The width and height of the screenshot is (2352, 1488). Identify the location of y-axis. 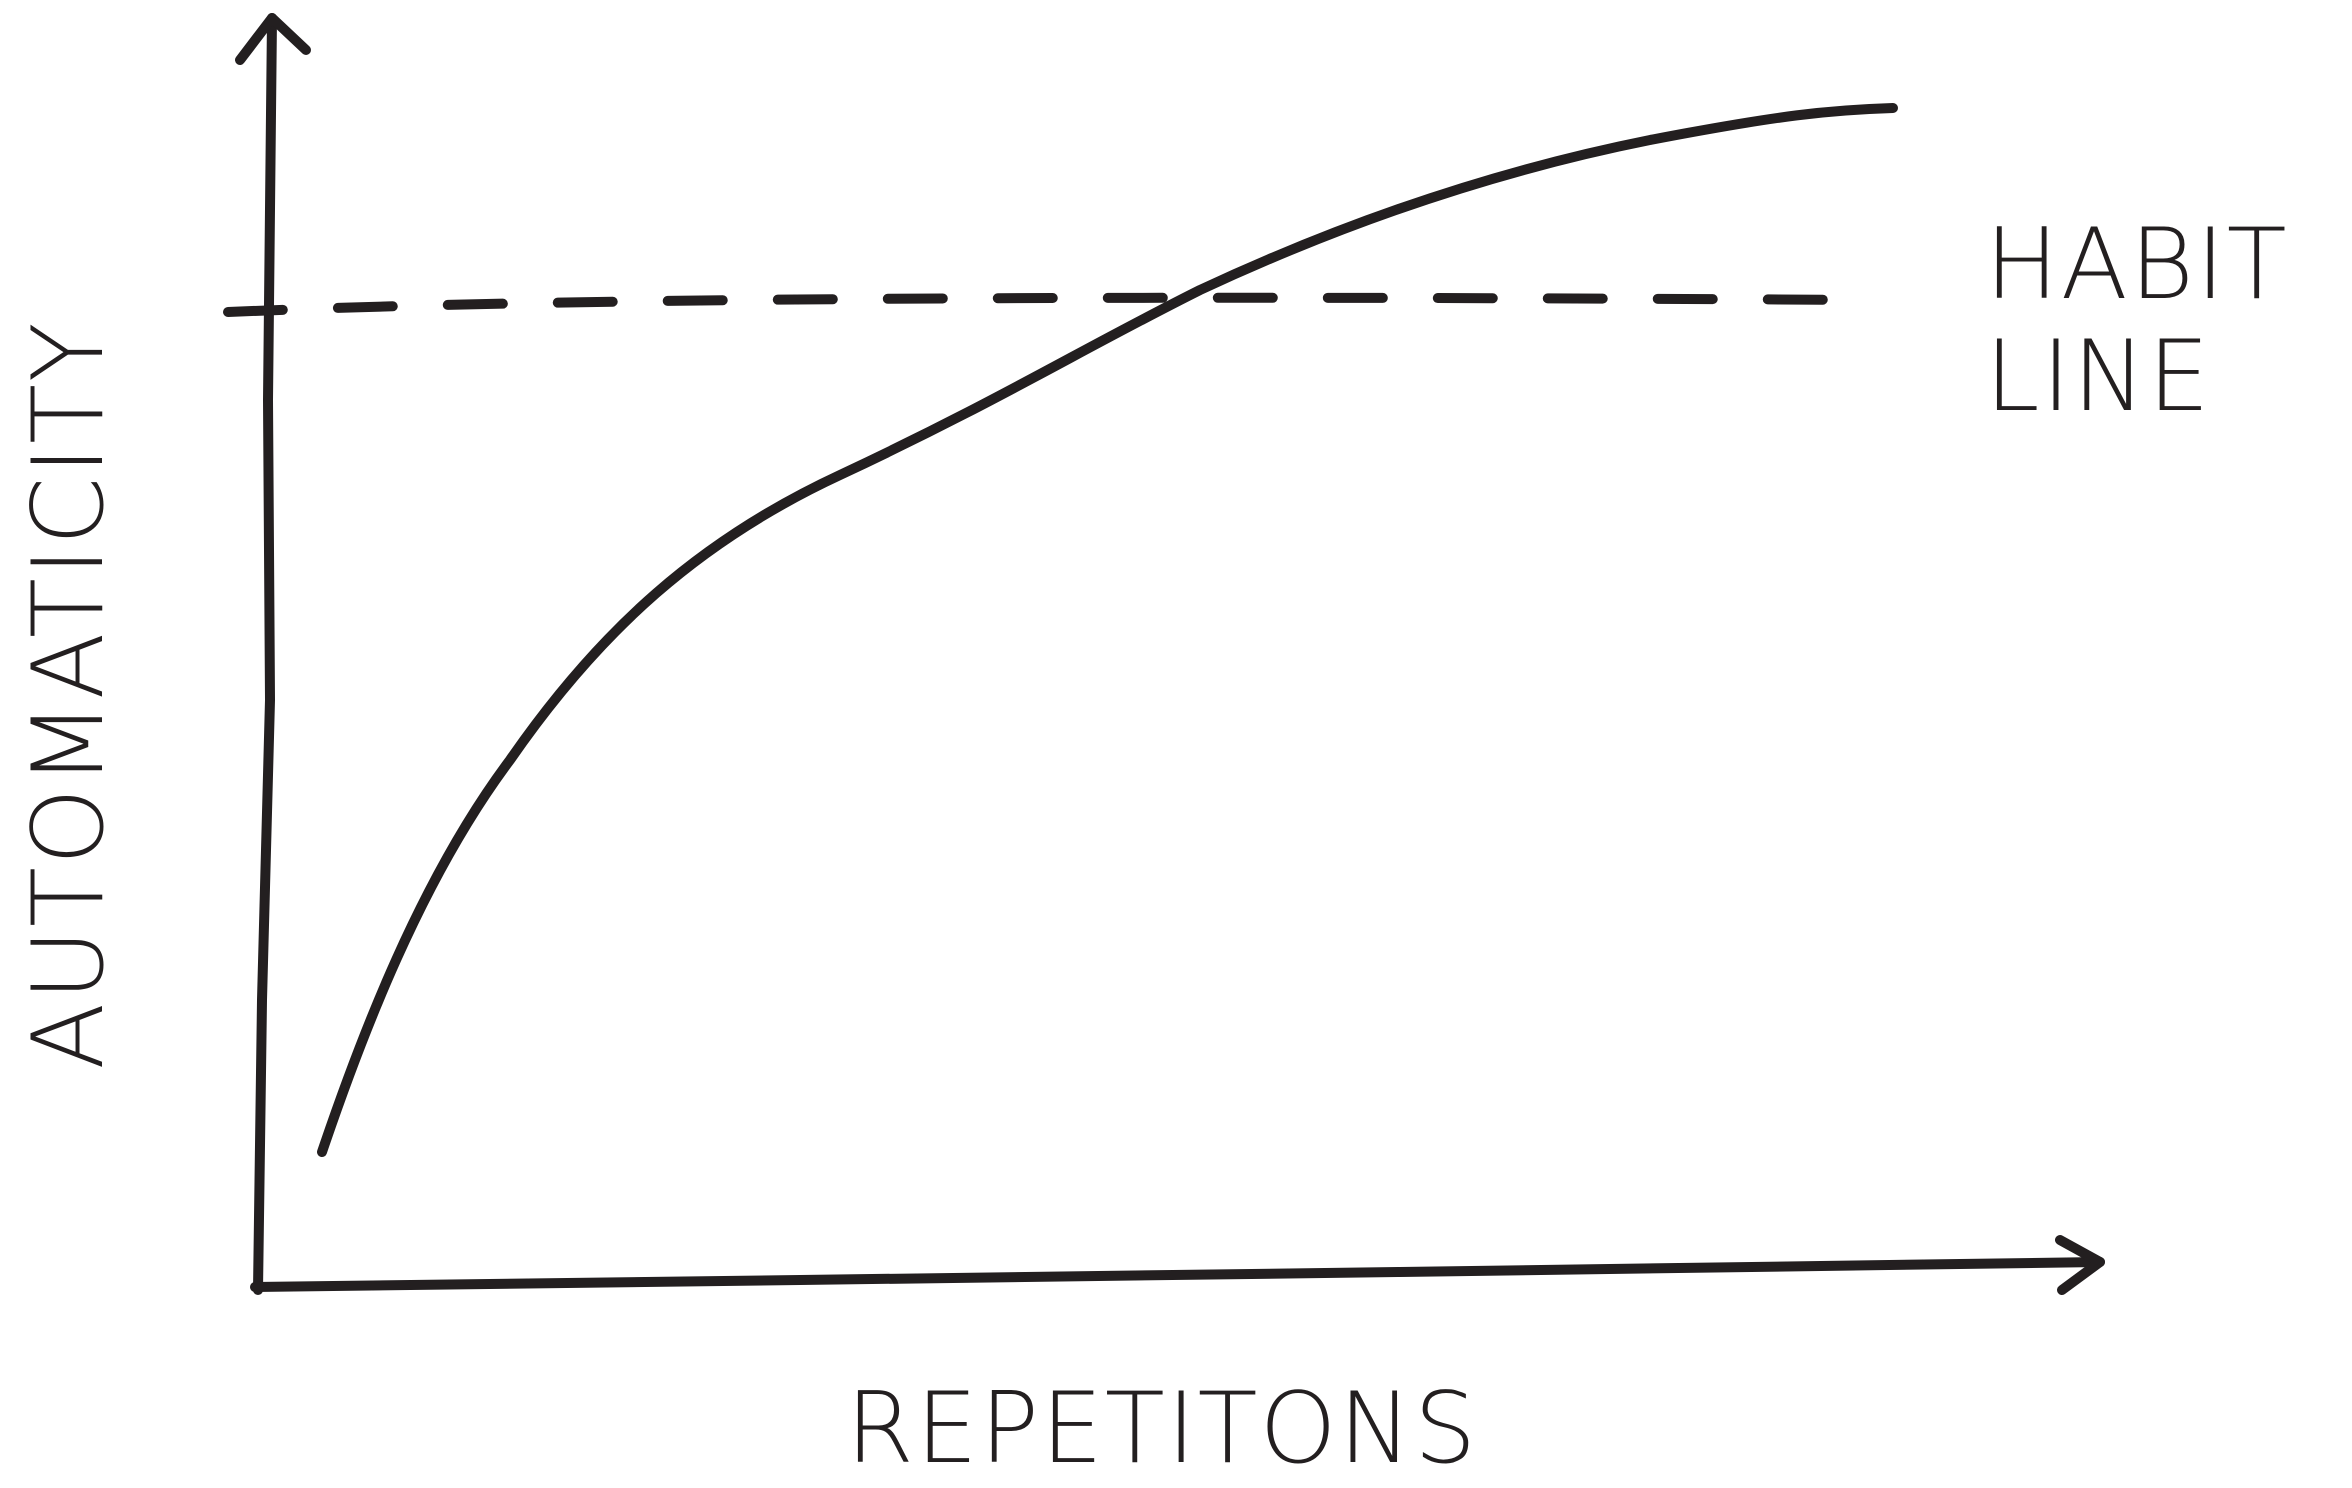
(265, 654).